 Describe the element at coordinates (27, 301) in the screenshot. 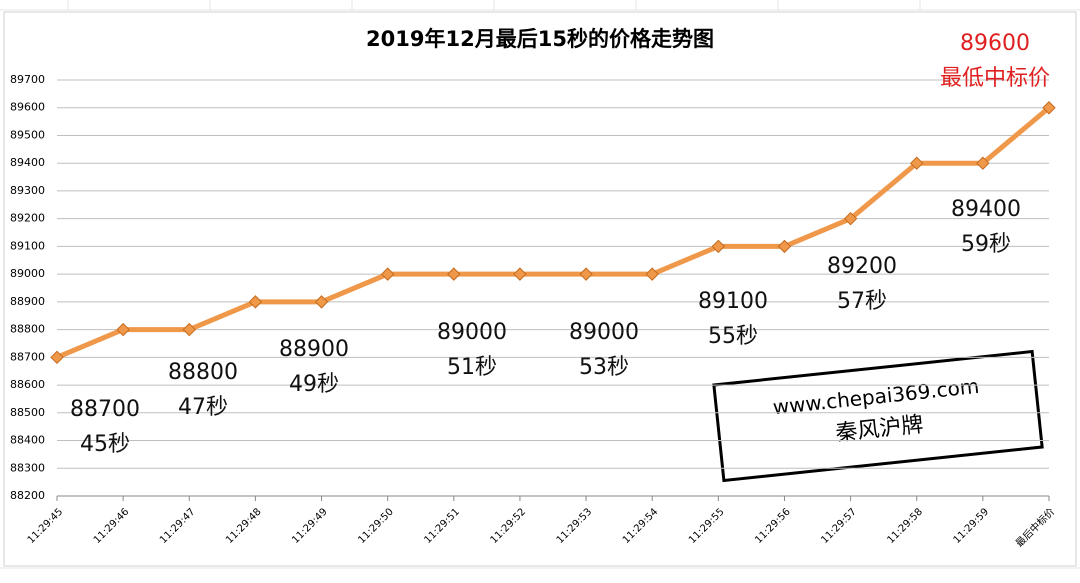

I see `y-tick-label: 88900` at that location.